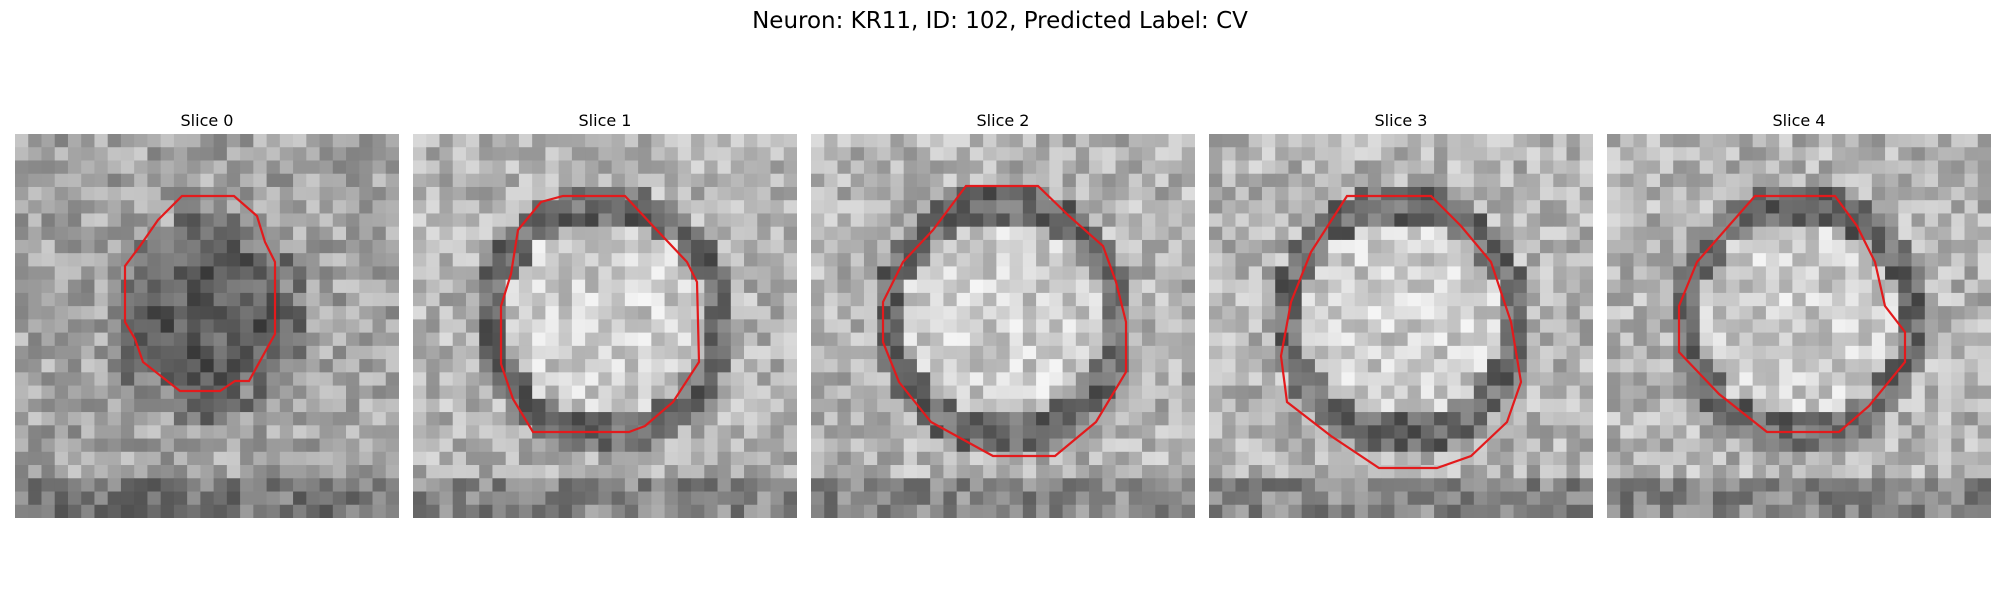 This screenshot has height=600, width=2000. I want to click on slice-title: Slice 3, so click(1401, 120).